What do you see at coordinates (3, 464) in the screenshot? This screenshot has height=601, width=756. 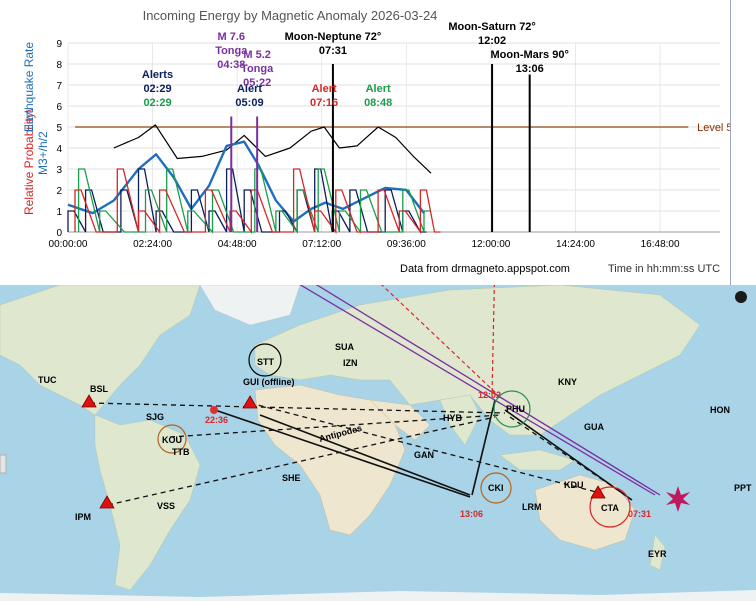 I see `map-scroll-handle` at bounding box center [3, 464].